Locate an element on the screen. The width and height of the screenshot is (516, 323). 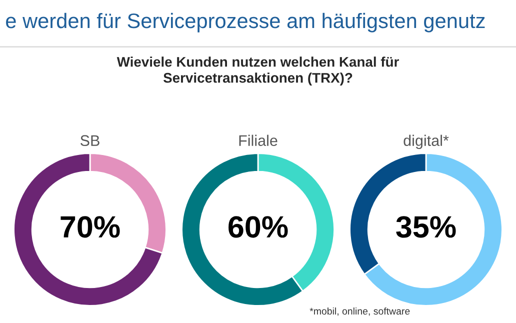
text: Wieviele Kunden nutzen welchen Kanal für Servicetransaktionen (TRX)? is located at coordinates (257, 71).